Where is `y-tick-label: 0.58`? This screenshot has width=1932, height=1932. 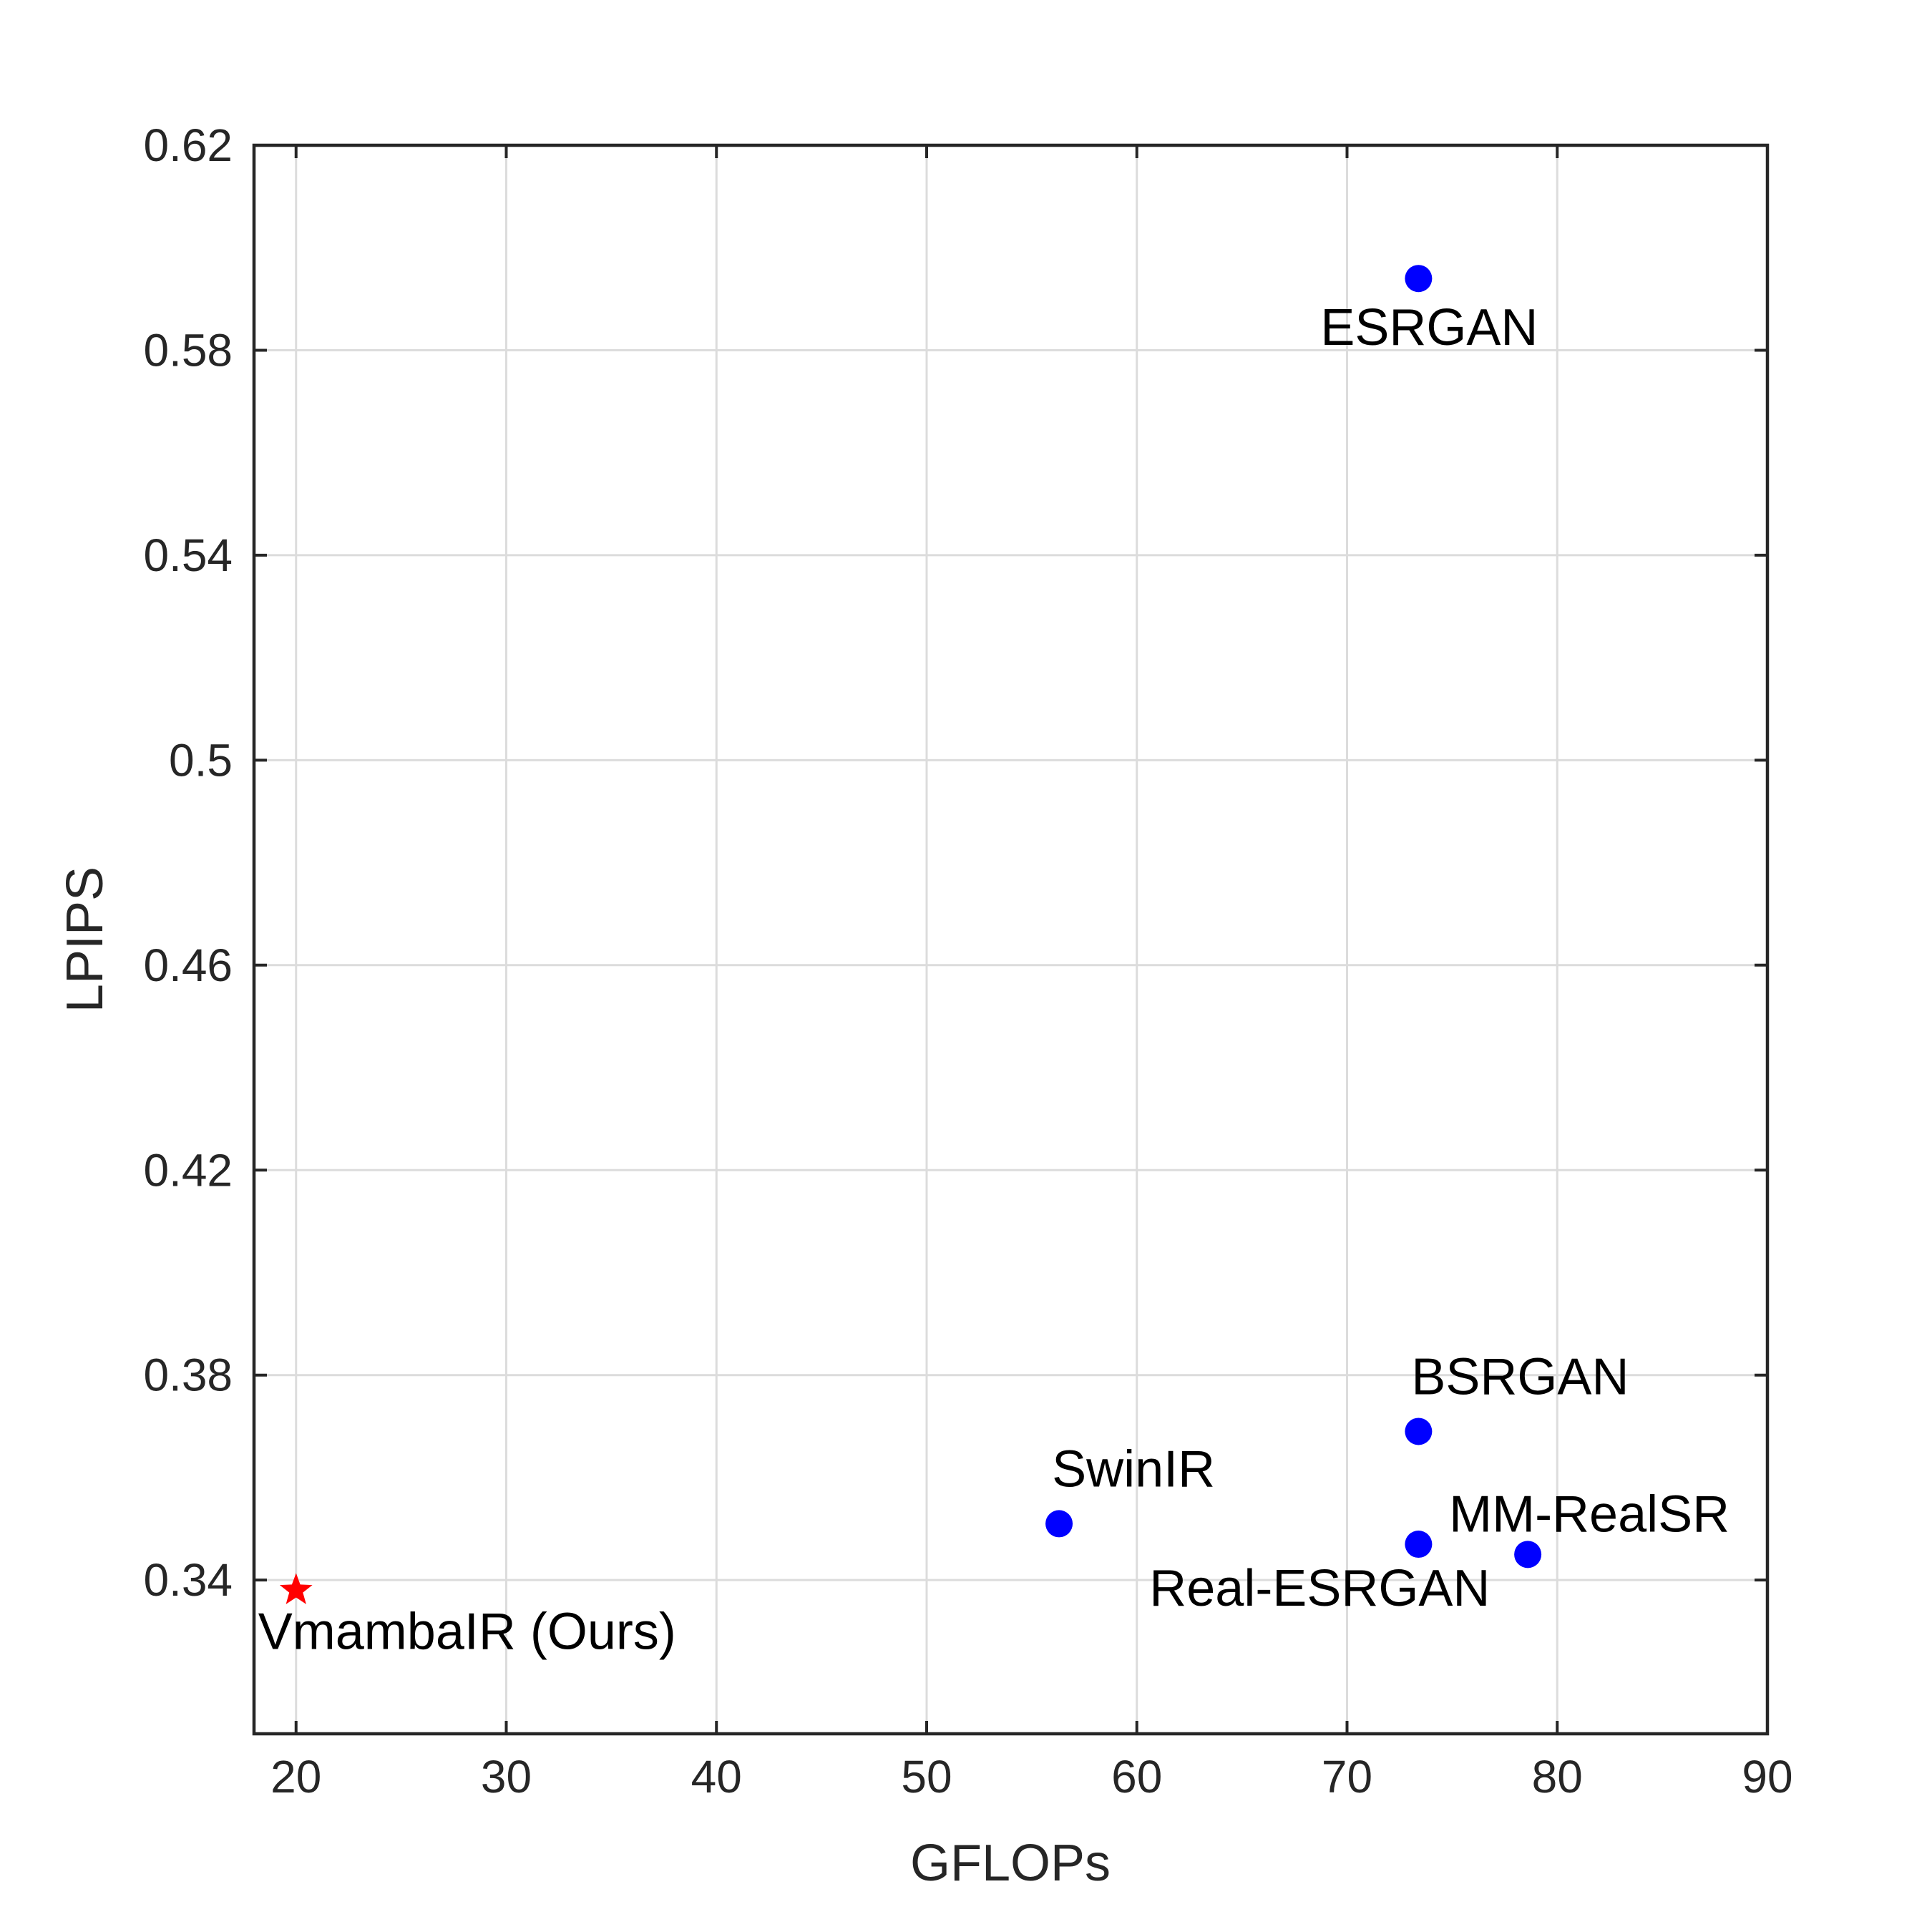 y-tick-label: 0.58 is located at coordinates (188, 350).